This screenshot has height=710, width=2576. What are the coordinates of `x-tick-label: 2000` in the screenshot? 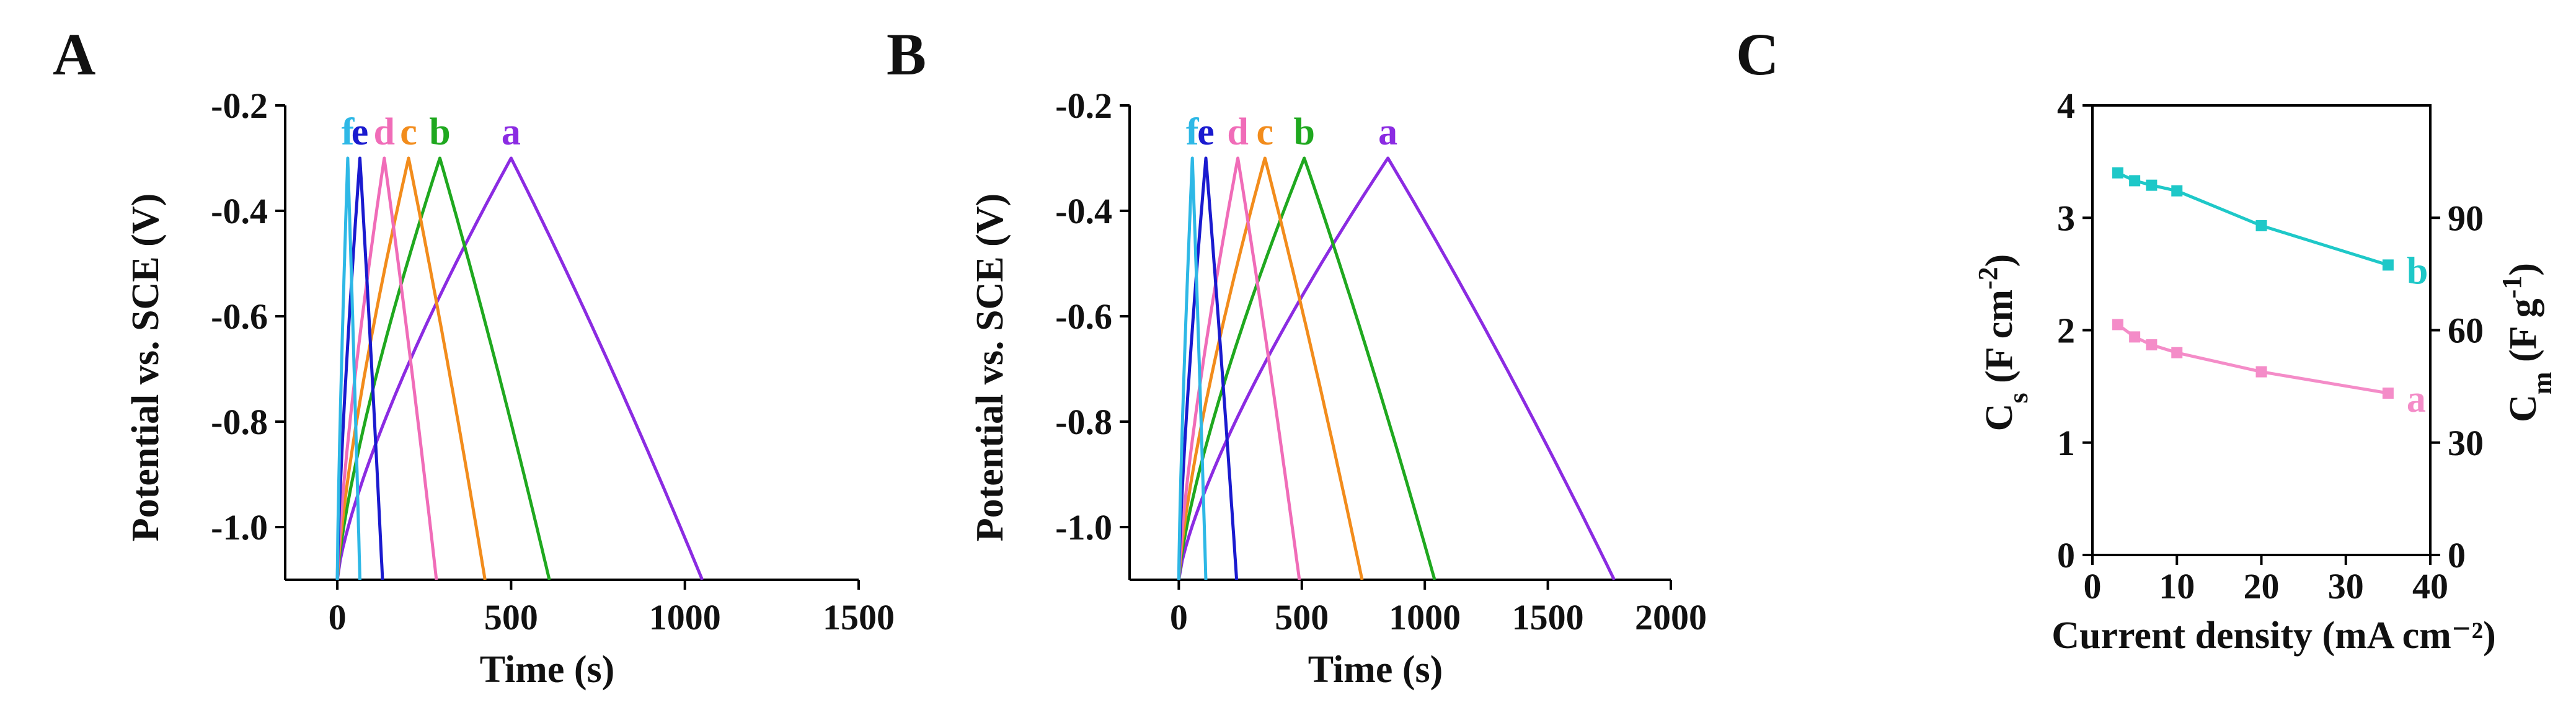 It's located at (1671, 617).